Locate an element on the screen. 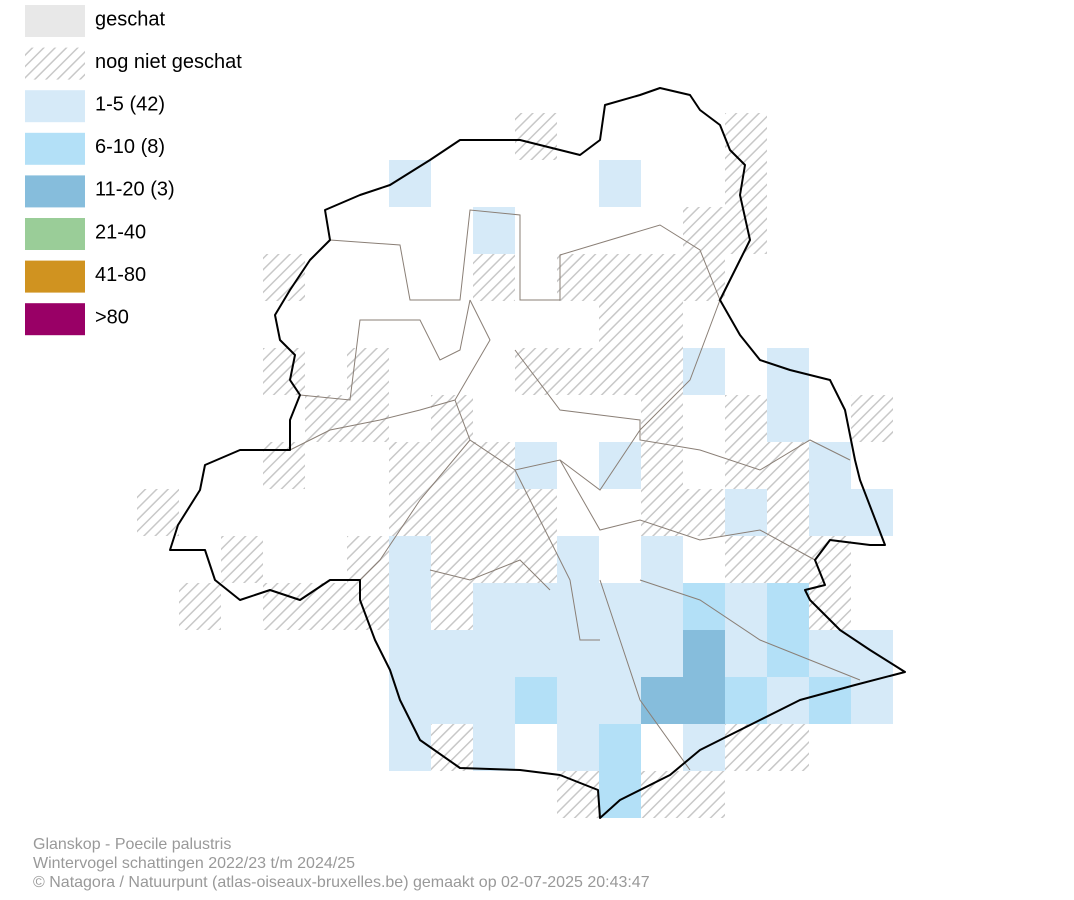  legend-label: 1-5 (42) is located at coordinates (130, 104).